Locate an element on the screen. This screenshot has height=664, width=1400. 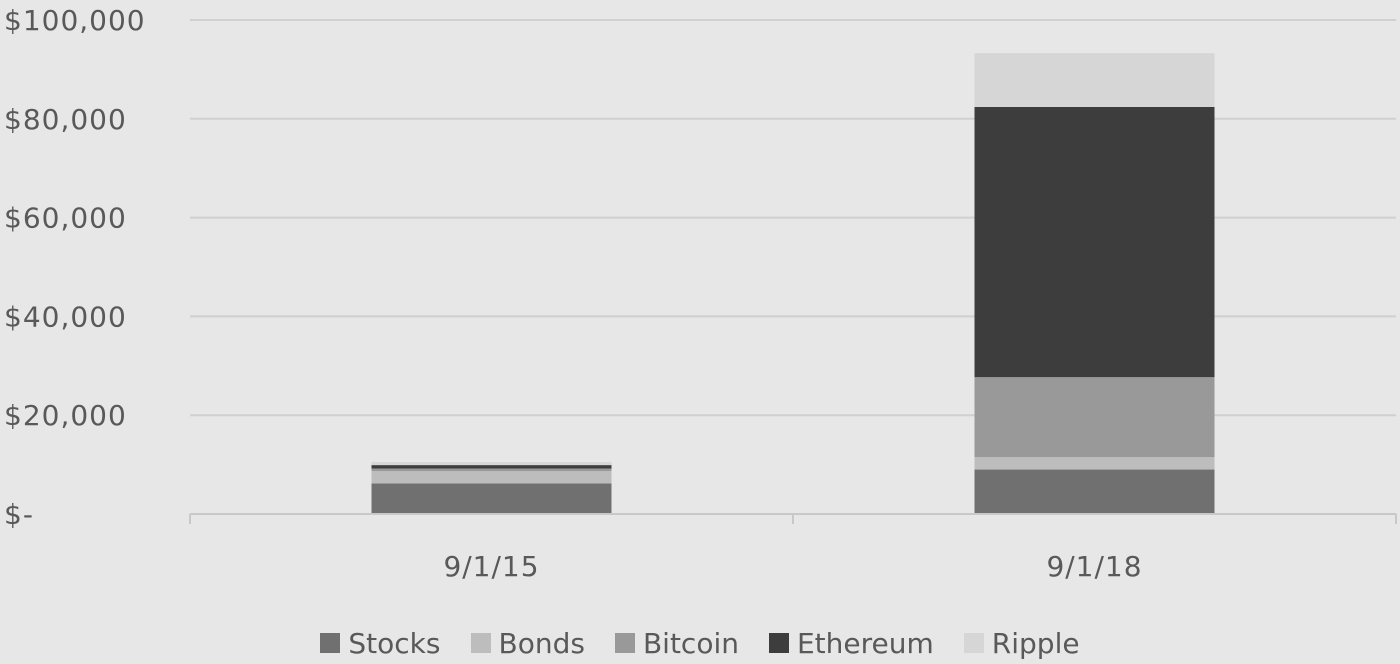
legend-item-bonds: Bonds is located at coordinates (527, 643).